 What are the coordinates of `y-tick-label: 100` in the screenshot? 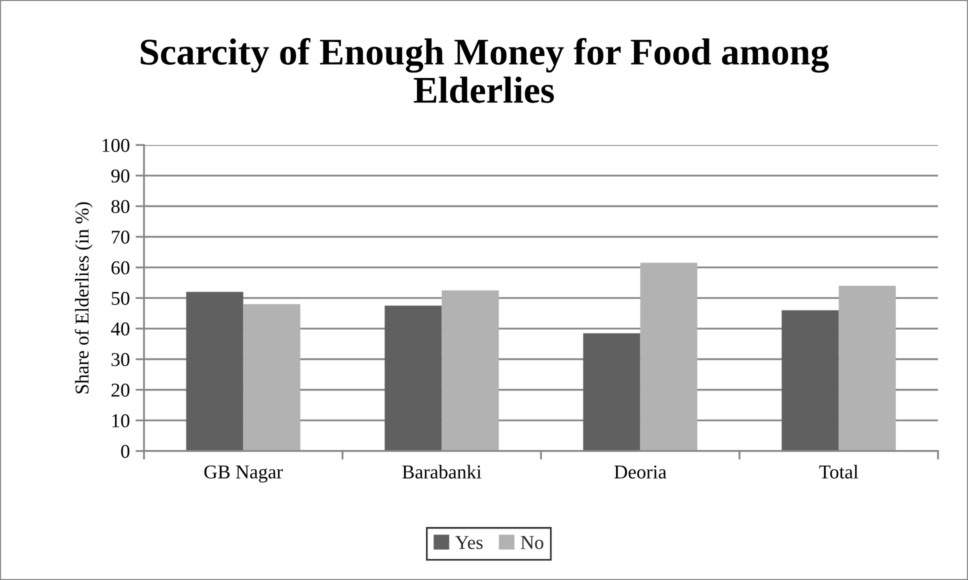 It's located at (116, 145).